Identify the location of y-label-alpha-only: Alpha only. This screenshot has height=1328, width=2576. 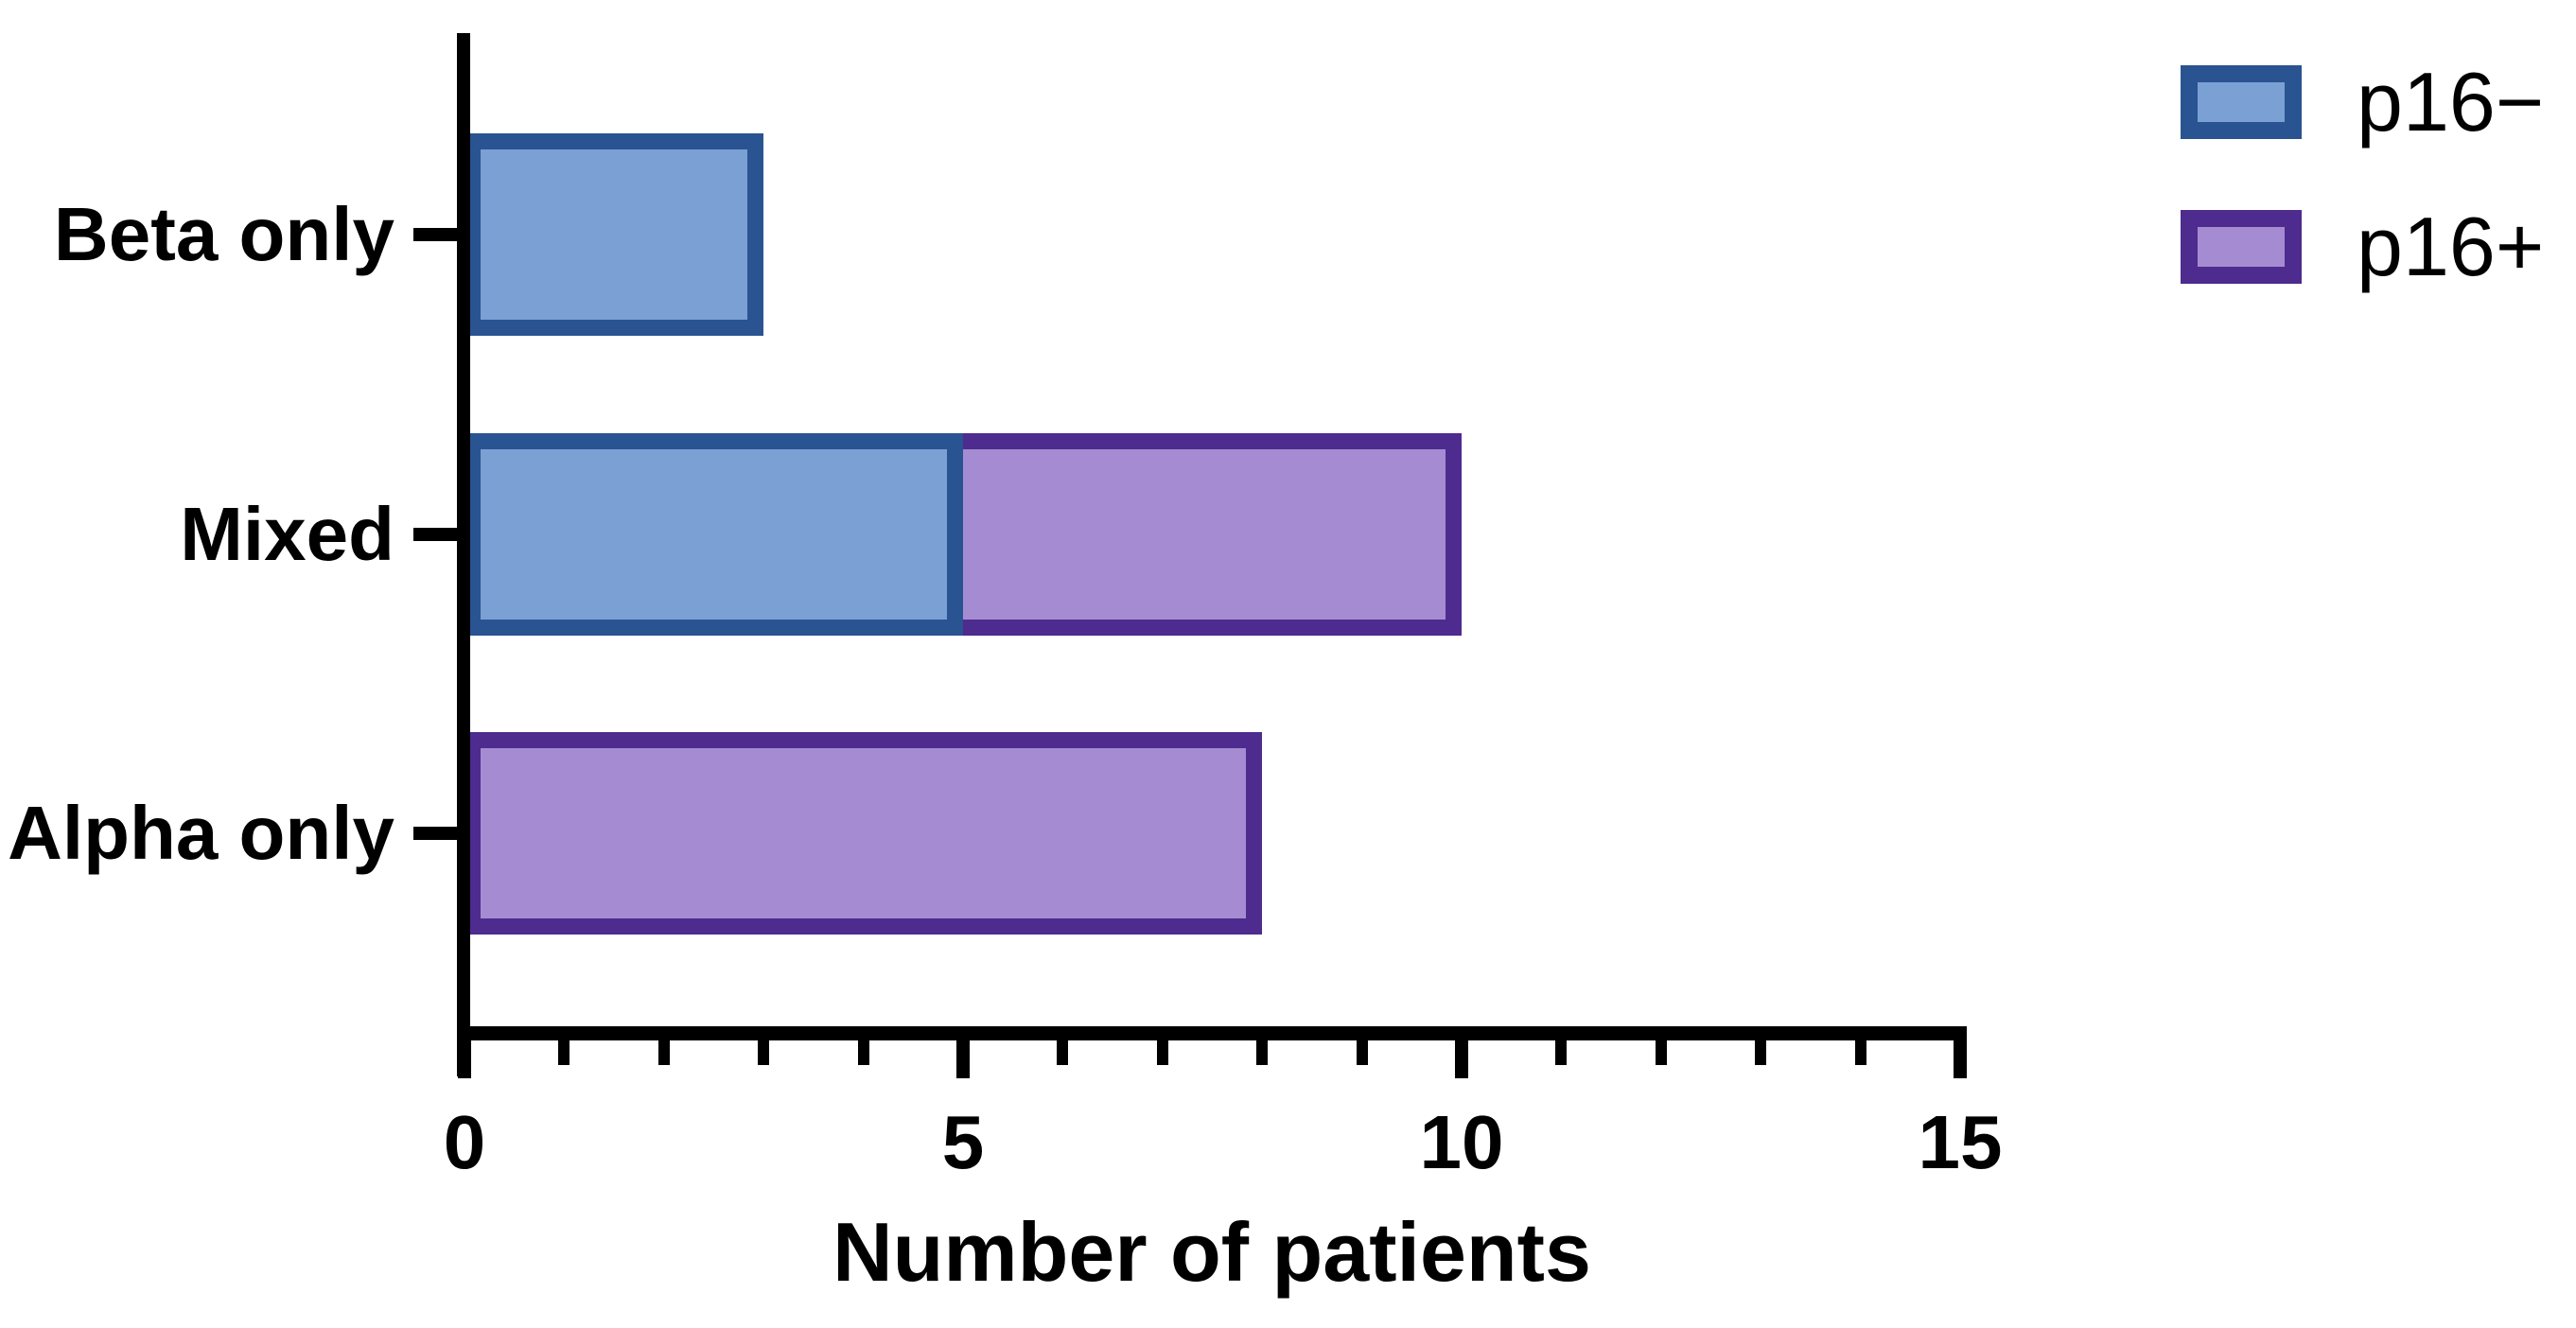
(201, 833).